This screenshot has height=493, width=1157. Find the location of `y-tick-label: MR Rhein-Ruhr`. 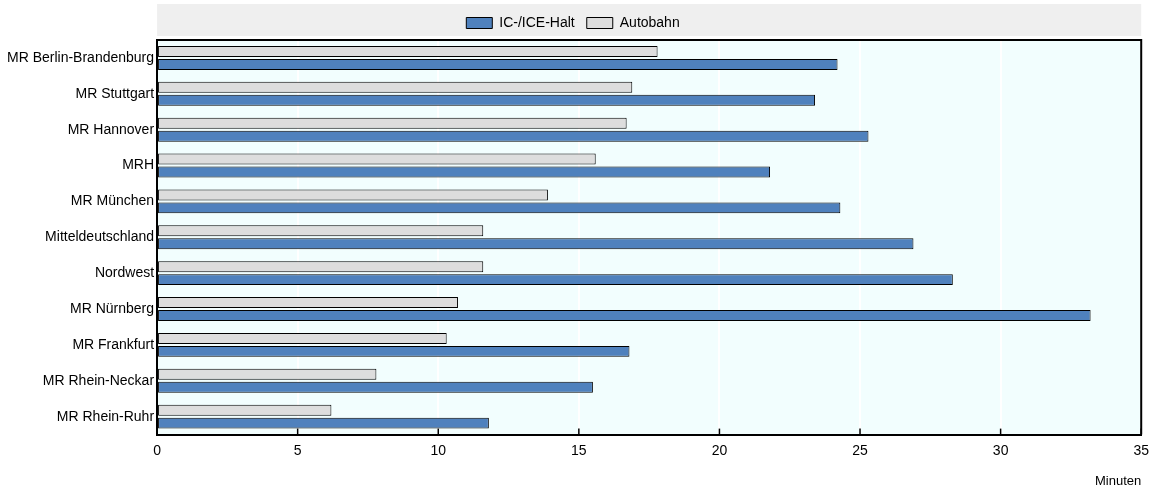

y-tick-label: MR Rhein-Ruhr is located at coordinates (105, 415).